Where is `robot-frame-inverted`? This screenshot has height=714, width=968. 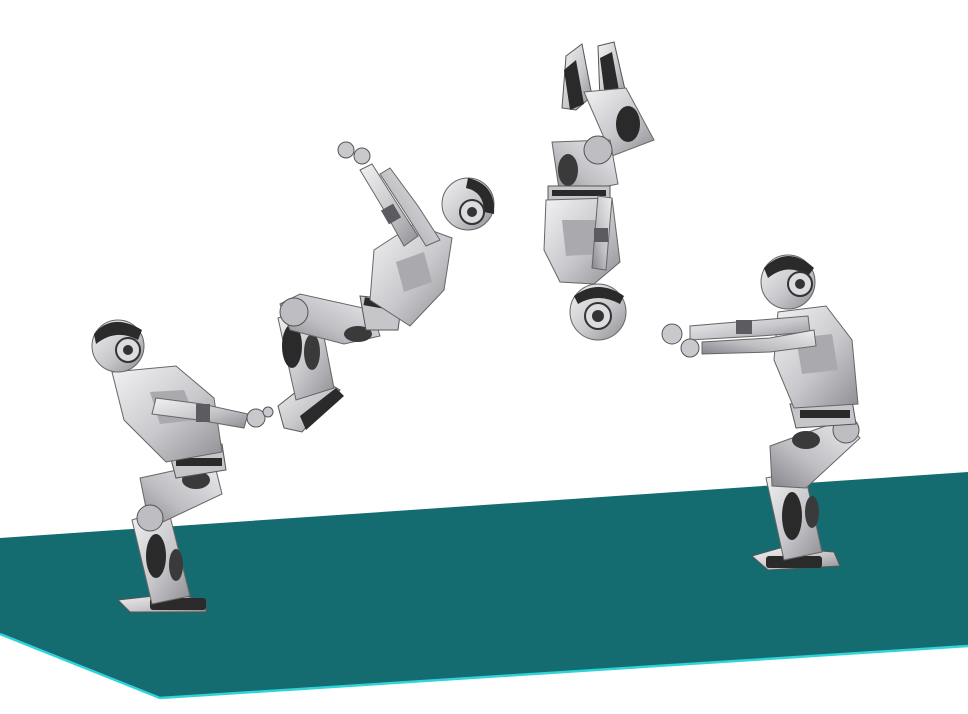 robot-frame-inverted is located at coordinates (599, 191).